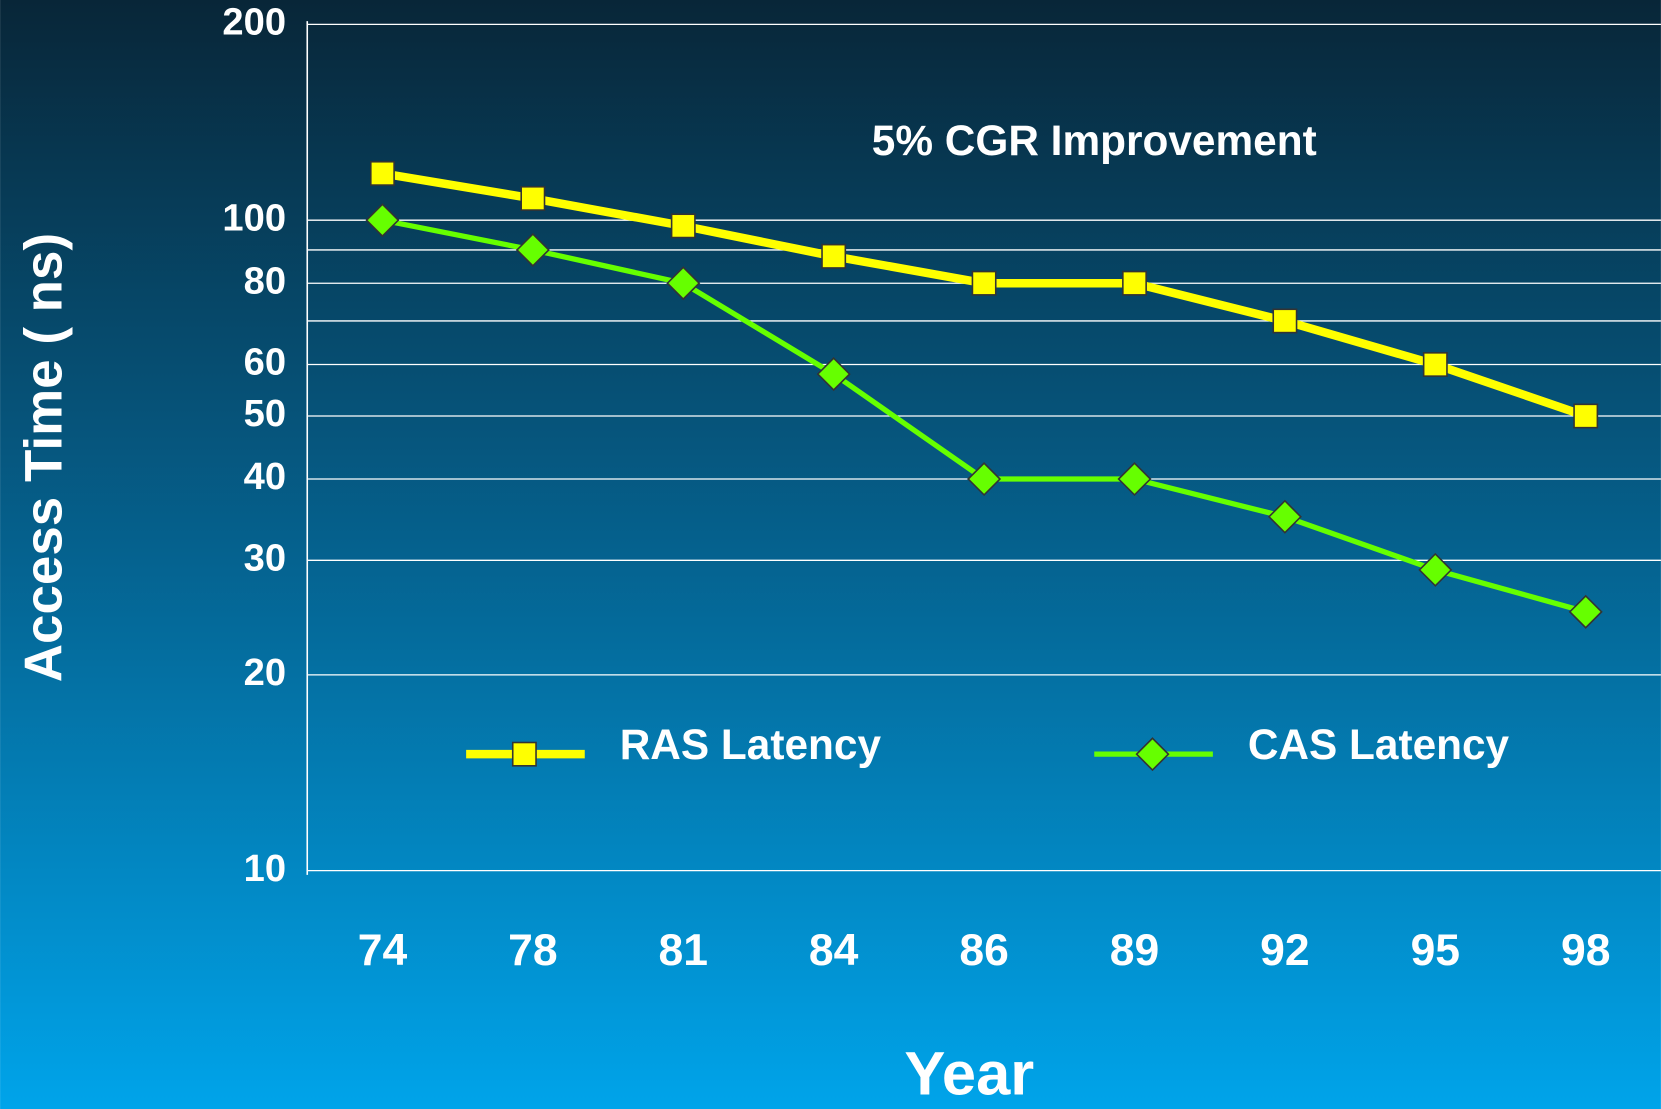 This screenshot has width=1661, height=1109. What do you see at coordinates (969, 1074) in the screenshot?
I see `x-axis-label: Year` at bounding box center [969, 1074].